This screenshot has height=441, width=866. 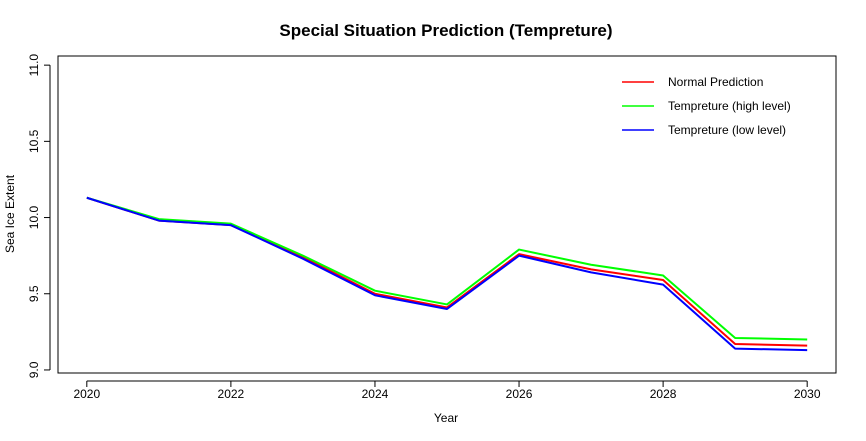 What do you see at coordinates (375, 394) in the screenshot?
I see `x-tick-label: 2024` at bounding box center [375, 394].